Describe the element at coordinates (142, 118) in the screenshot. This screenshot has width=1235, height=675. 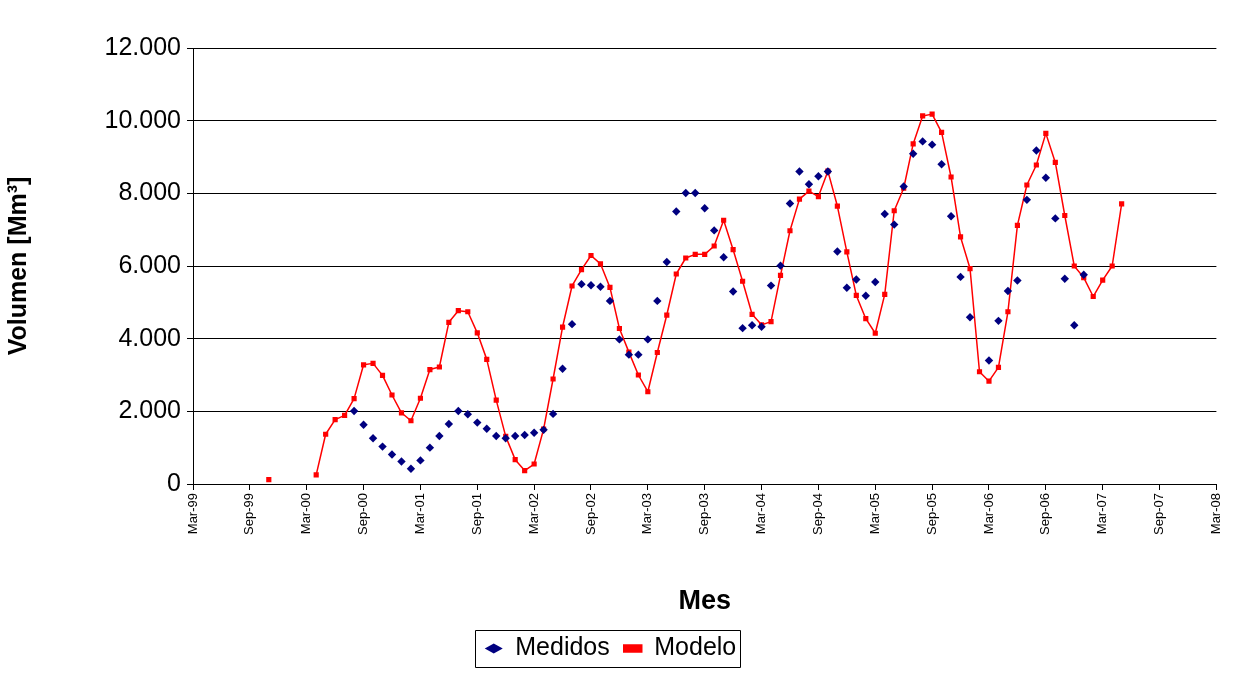
I see `y-tick-label: 10.000` at that location.